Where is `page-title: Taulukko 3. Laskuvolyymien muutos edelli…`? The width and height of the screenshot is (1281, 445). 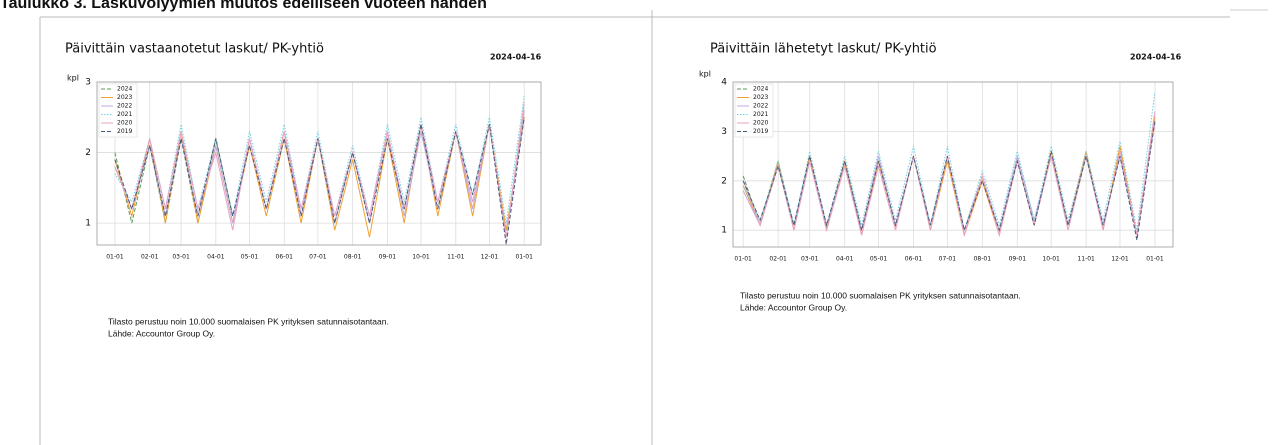 page-title: Taulukko 3. Laskuvolyymien muutos edelli… is located at coordinates (243, 6).